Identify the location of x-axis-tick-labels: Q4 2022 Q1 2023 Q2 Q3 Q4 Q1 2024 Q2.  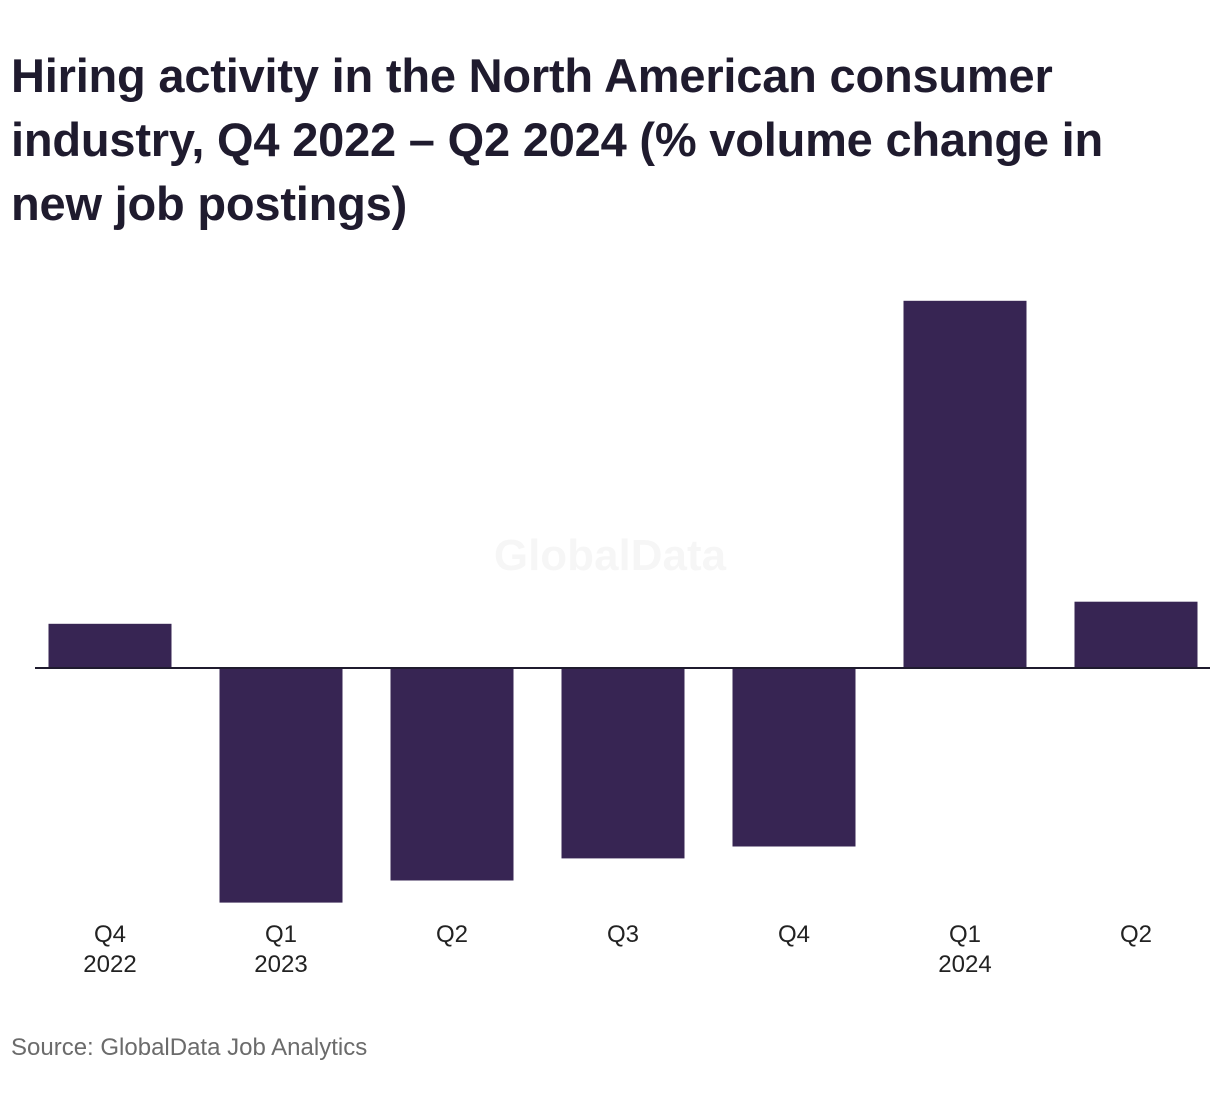
(617, 949).